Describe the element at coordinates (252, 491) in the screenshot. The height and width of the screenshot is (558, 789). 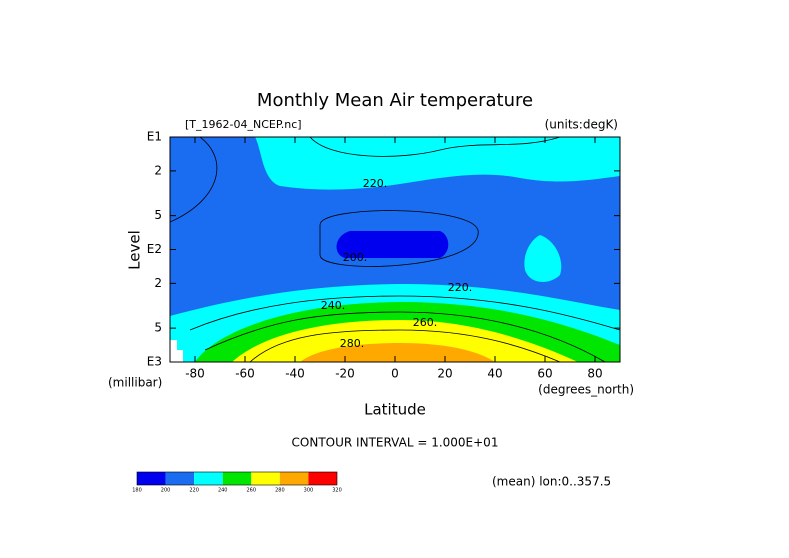
I see `colorbar-label: 260` at that location.